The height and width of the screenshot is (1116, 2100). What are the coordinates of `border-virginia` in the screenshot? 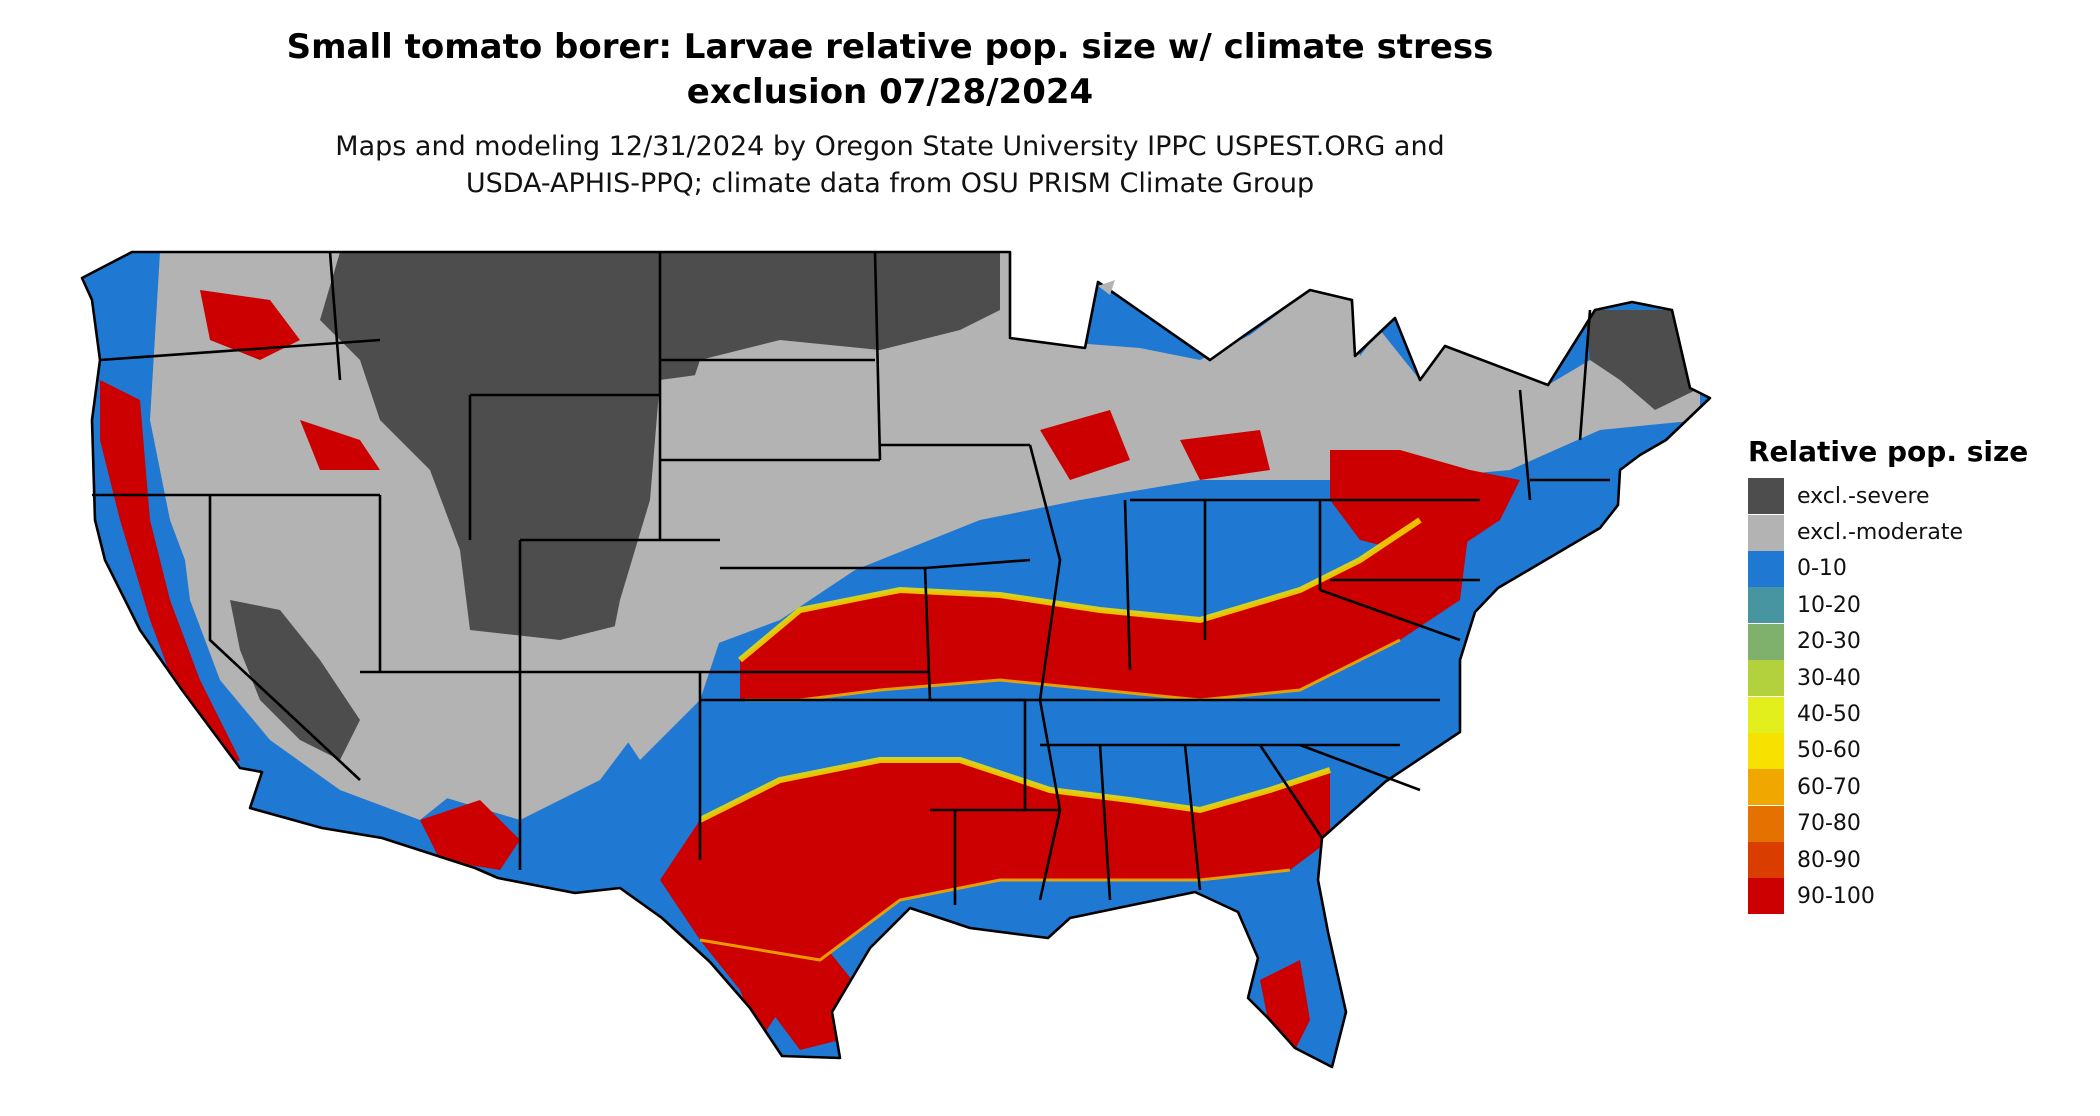 It's located at (1390, 615).